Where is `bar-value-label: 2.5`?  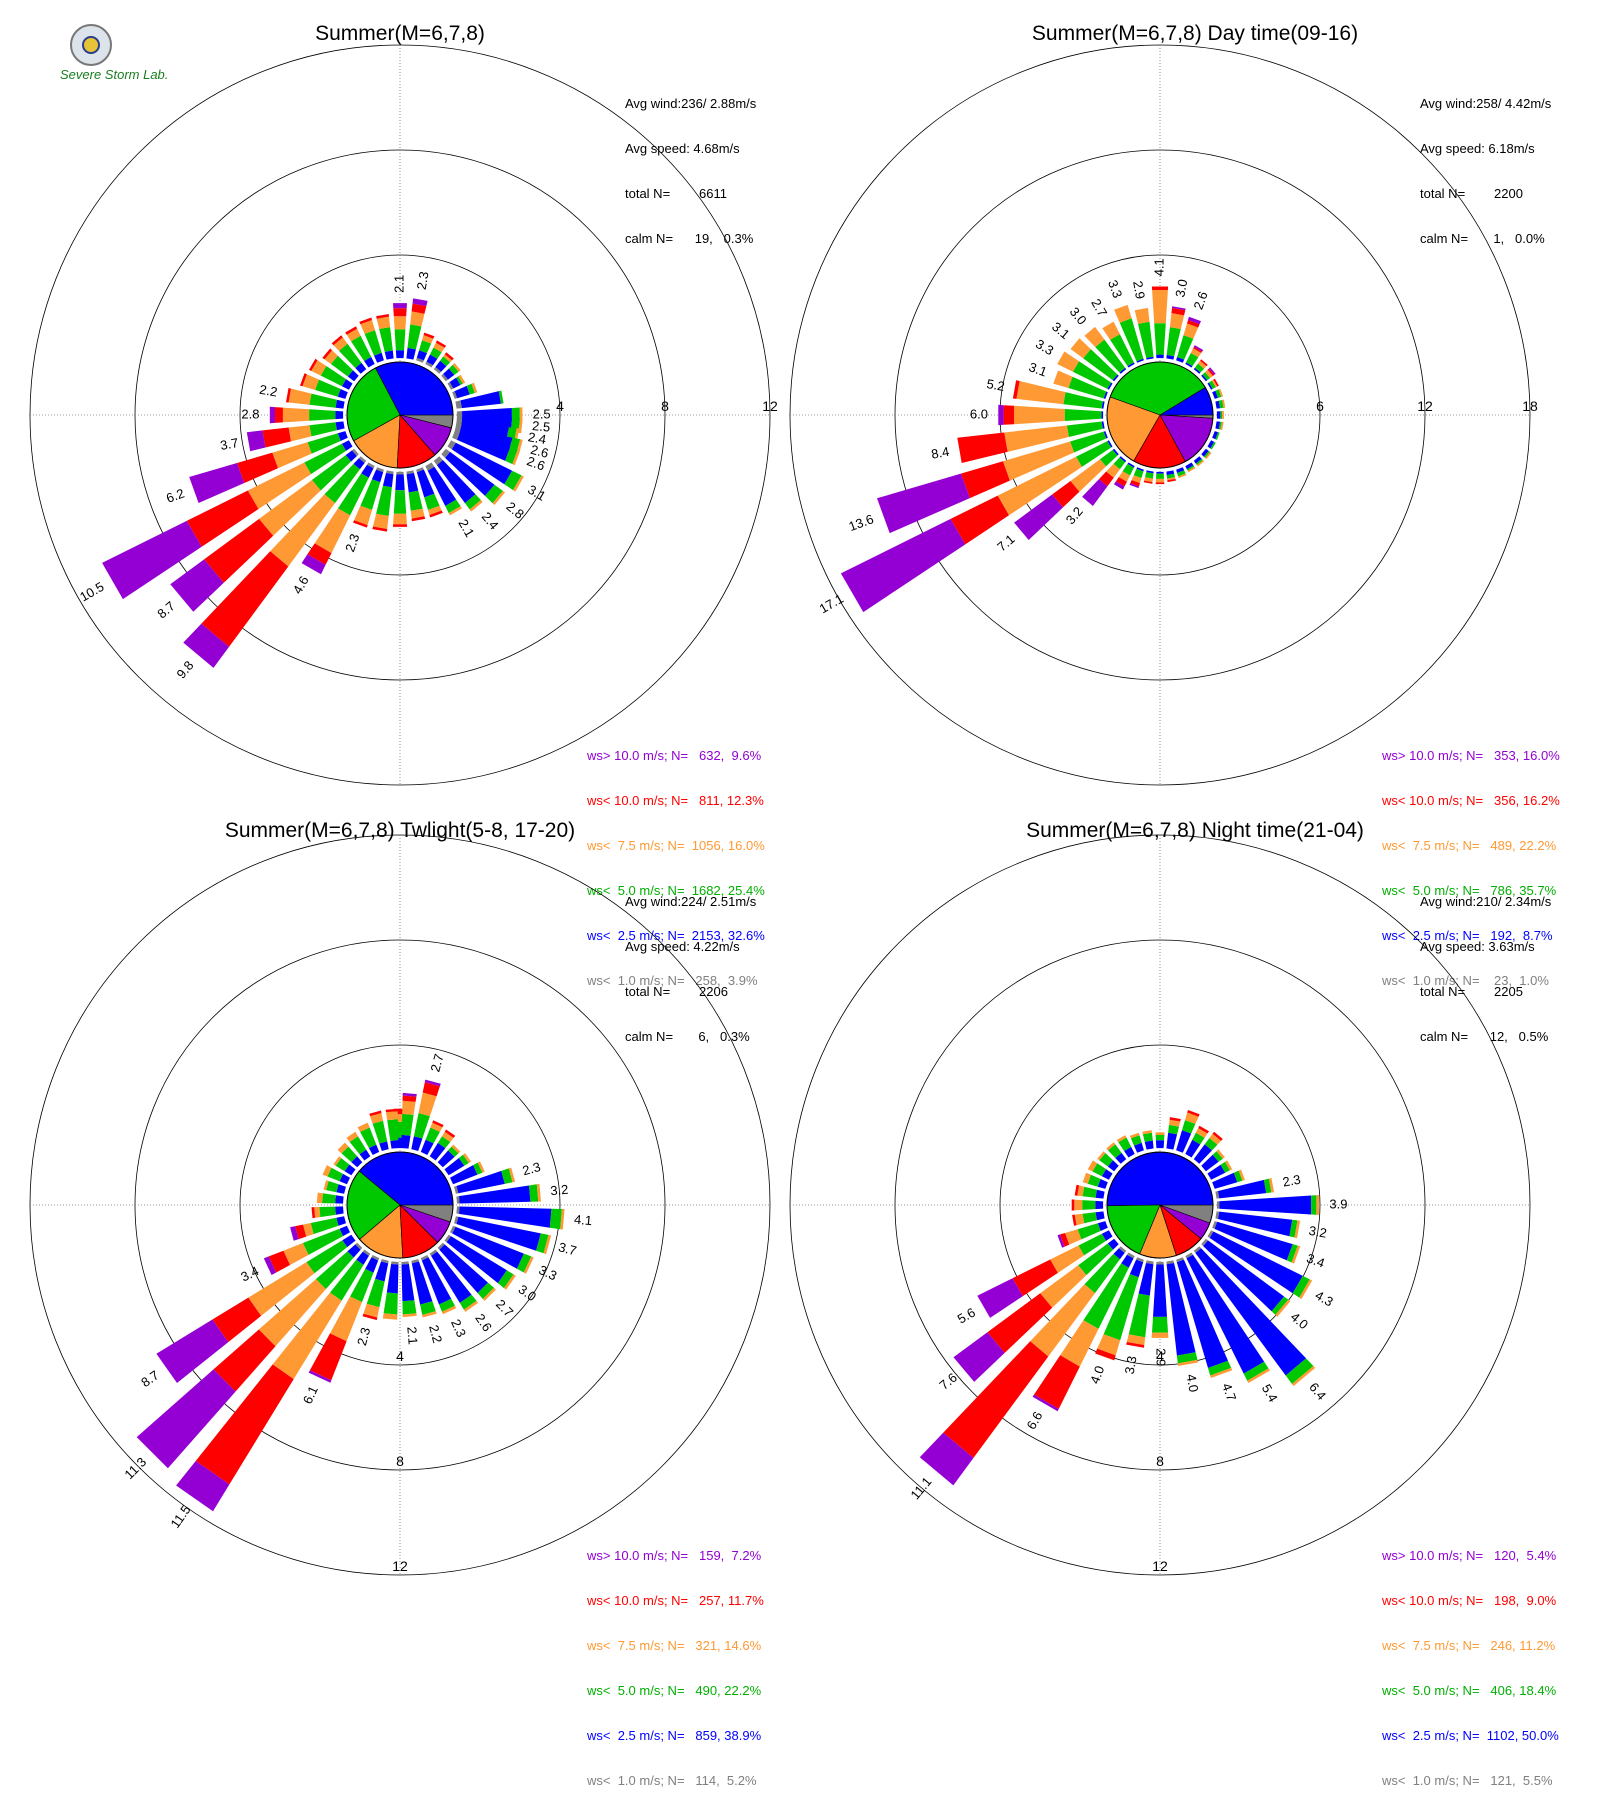
bar-value-label: 2.5 is located at coordinates (542, 413).